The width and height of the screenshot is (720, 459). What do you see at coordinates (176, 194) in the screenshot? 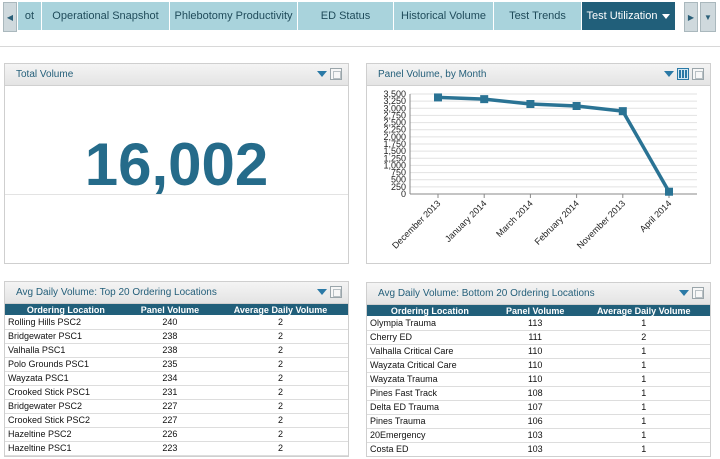
I see `divider` at bounding box center [176, 194].